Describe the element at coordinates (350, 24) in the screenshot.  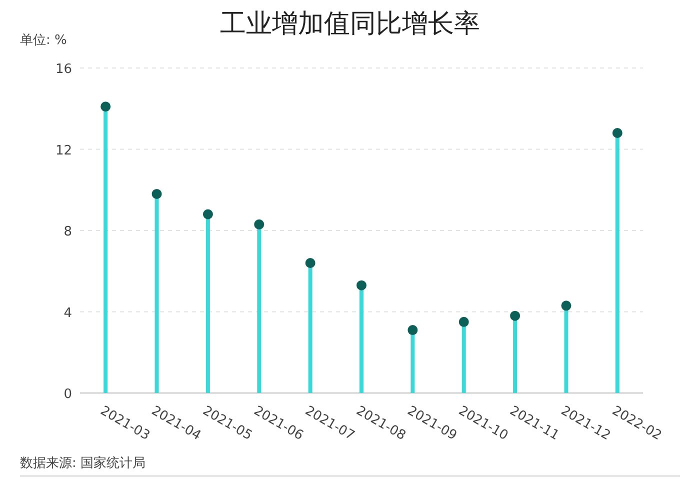
I see `chart-title: 工业增加值同比增长率` at that location.